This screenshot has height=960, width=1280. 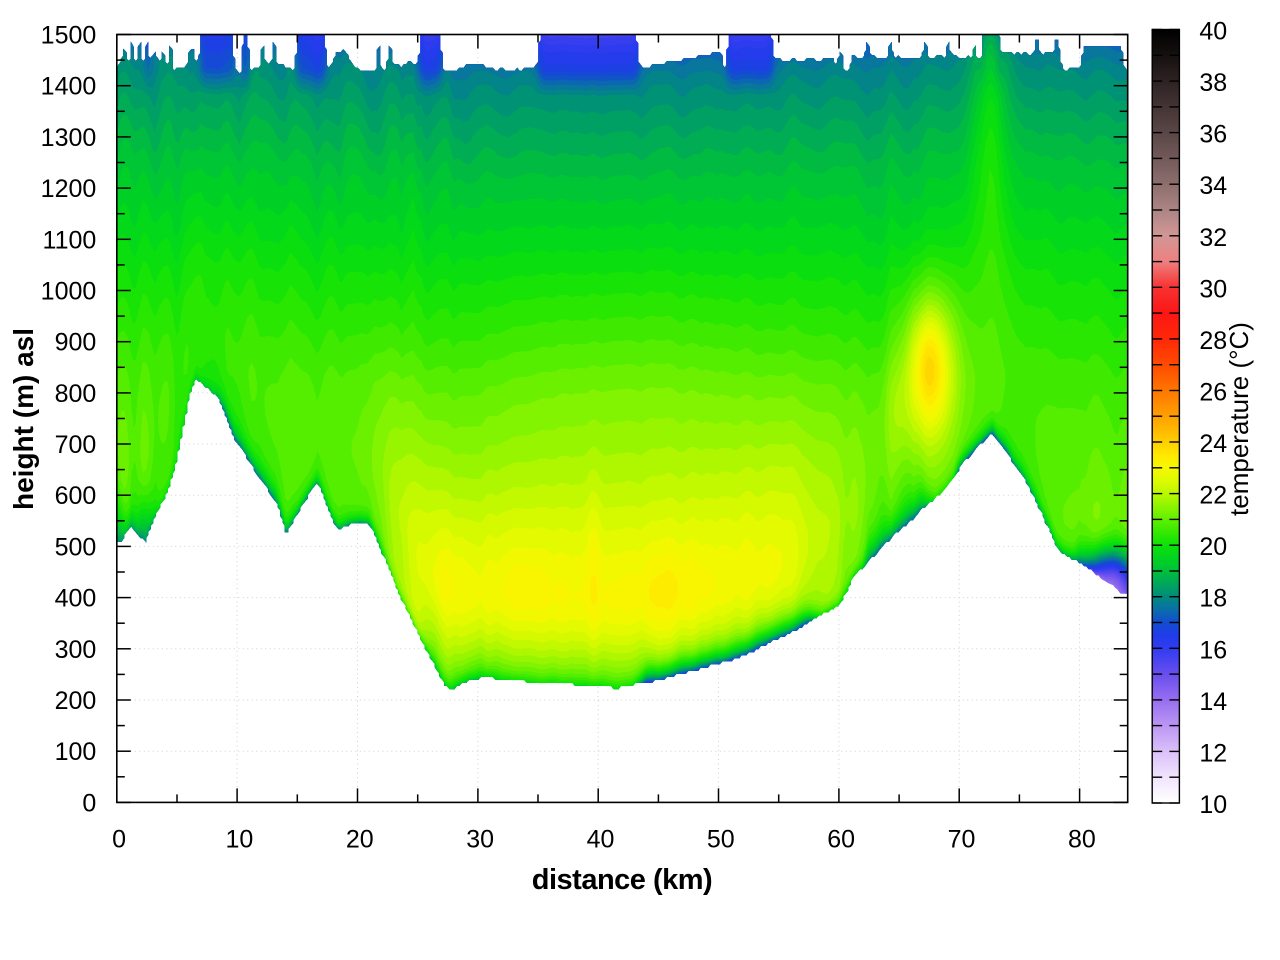 I want to click on svg-text: distance (km), so click(x=622, y=880).